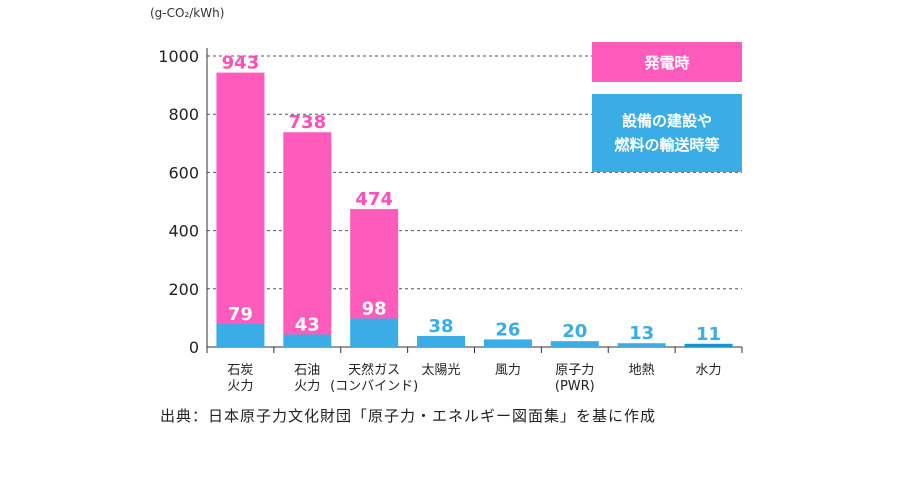 This screenshot has width=900, height=500. I want to click on unit-label: (g-CO₂/kWh), so click(187, 13).